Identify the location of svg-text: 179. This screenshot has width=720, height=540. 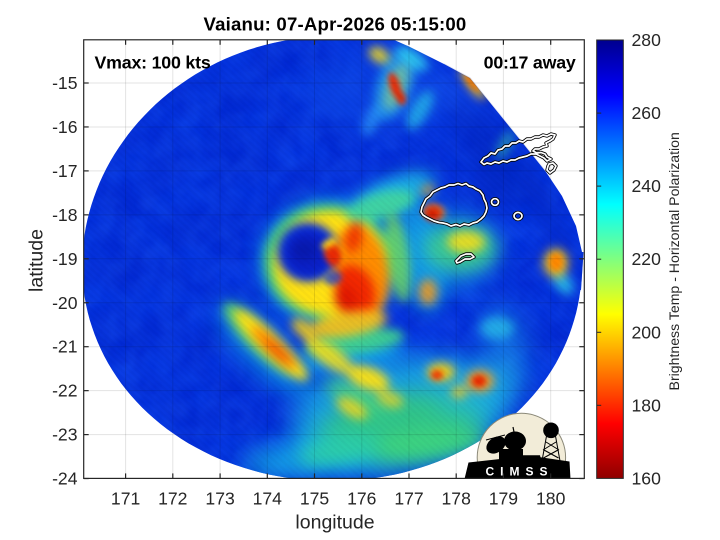
(503, 498).